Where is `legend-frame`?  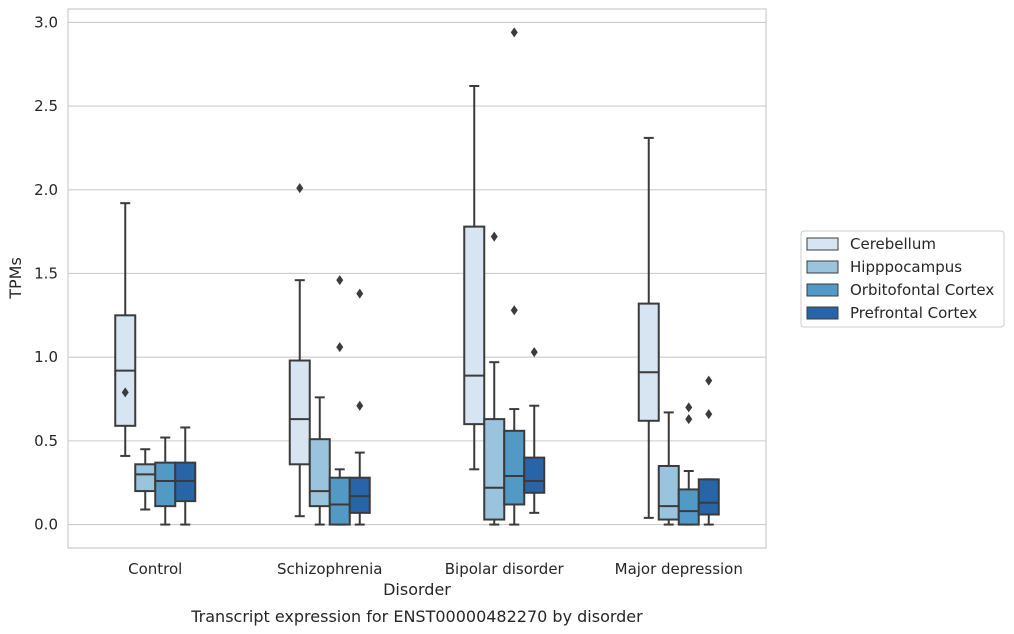 legend-frame is located at coordinates (902, 279).